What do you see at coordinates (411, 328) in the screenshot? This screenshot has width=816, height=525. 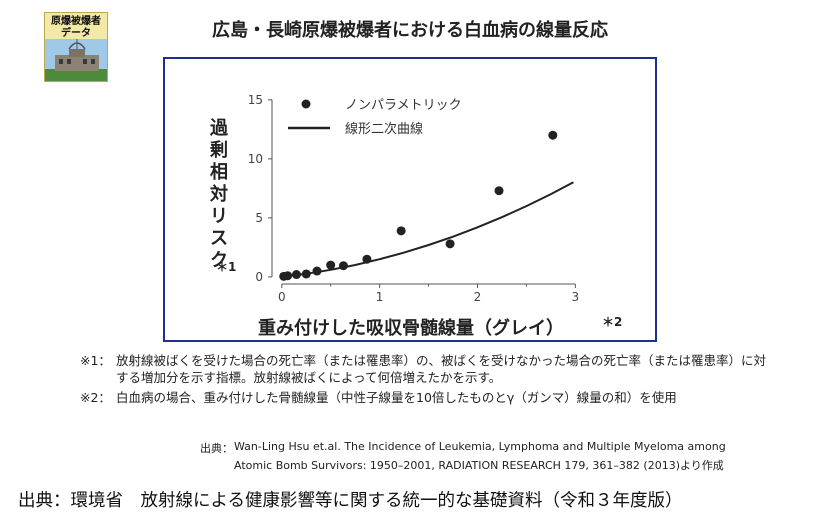 I see `x-axis-label: 重み付けした吸収骨髄線量（グレイ）` at bounding box center [411, 328].